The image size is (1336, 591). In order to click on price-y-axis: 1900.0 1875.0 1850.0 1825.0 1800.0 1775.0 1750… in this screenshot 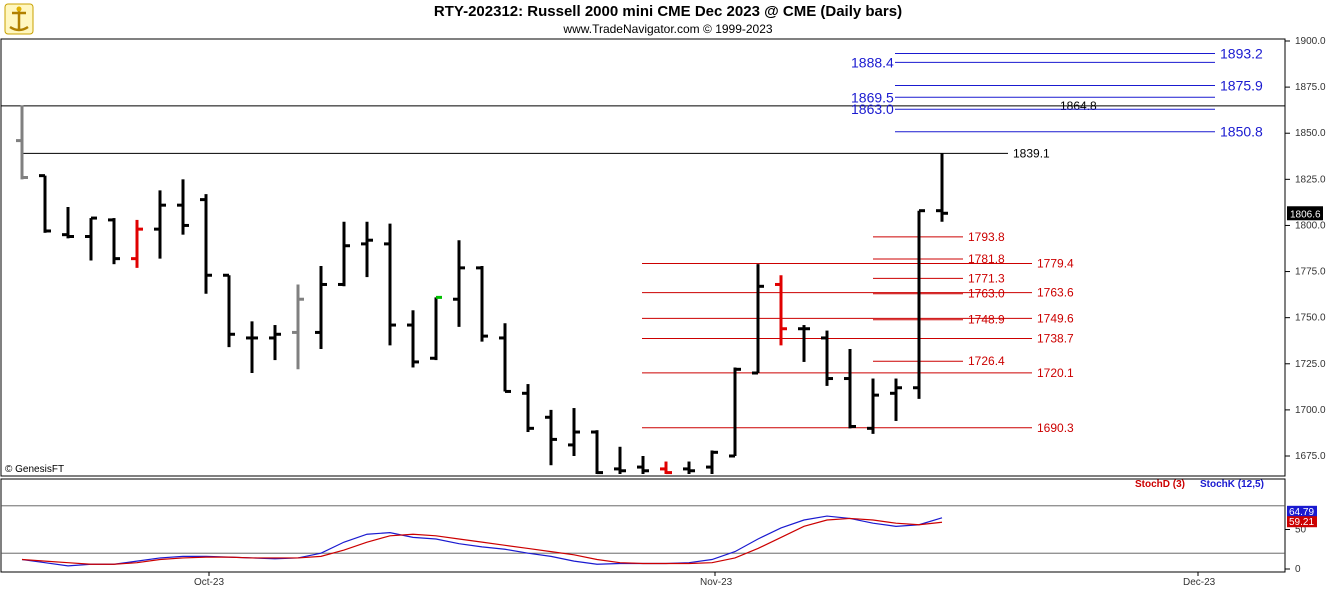, I will do `click(1305, 249)`.